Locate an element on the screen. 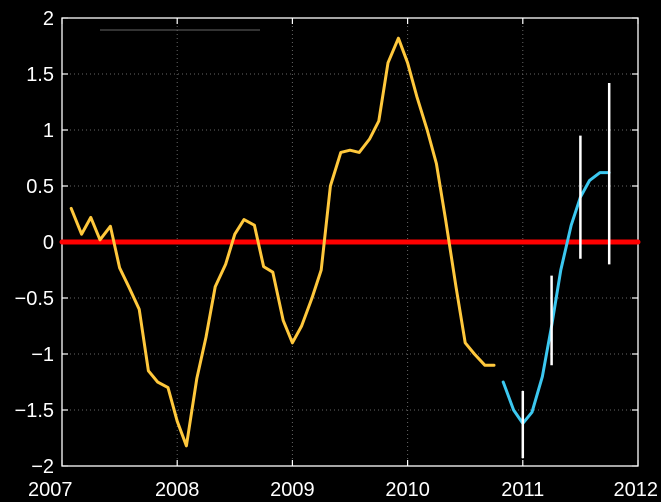 This screenshot has height=502, width=661. y-tick-label: −1.5 is located at coordinates (34, 411).